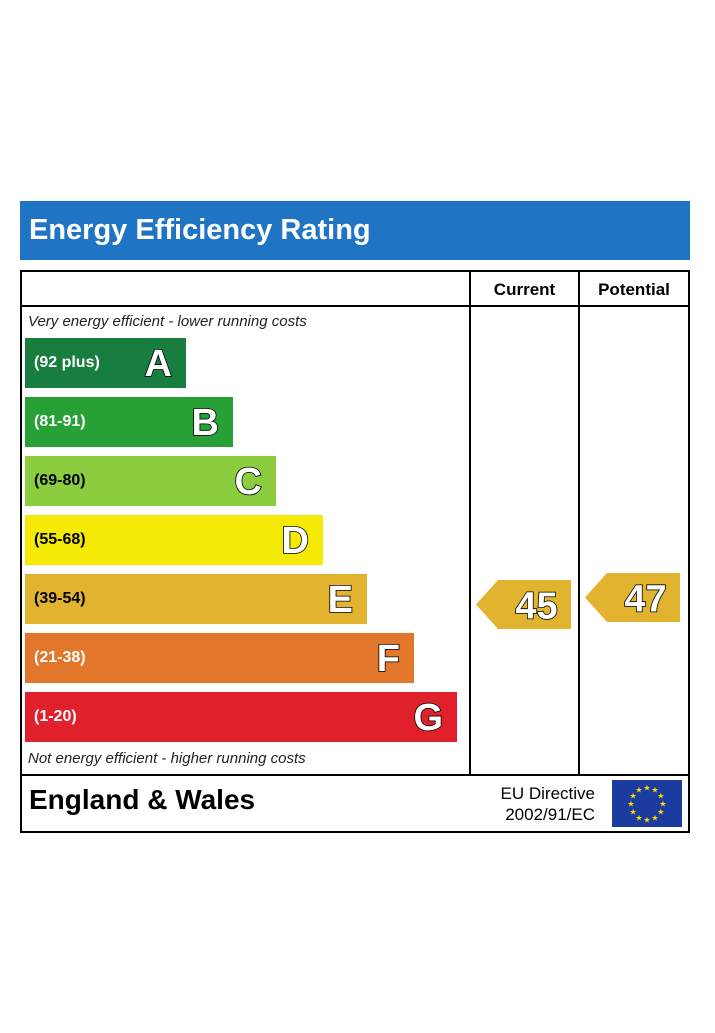  Describe the element at coordinates (548, 804) in the screenshot. I see `eu-directive: EU Directive 2002/91/EC` at that location.